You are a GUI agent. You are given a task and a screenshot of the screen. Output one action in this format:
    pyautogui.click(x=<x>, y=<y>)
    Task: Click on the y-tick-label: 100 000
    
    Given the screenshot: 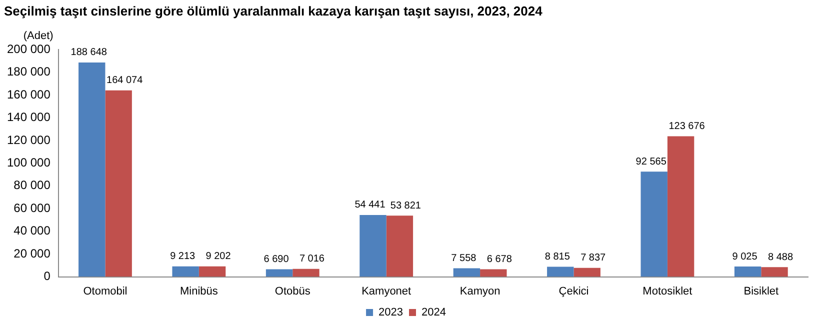 What is the action you would take?
    pyautogui.click(x=28, y=163)
    